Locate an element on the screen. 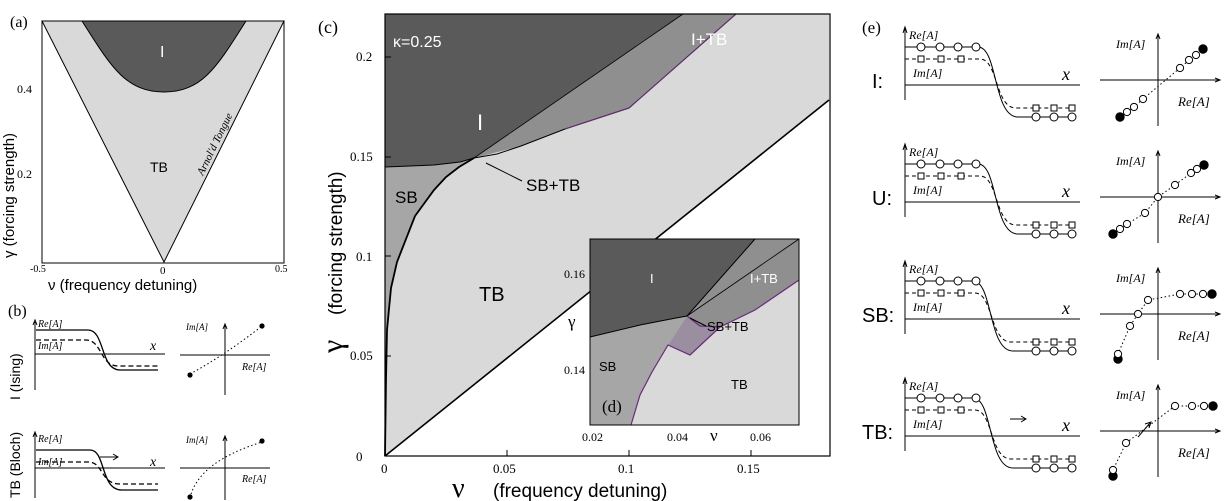 Image resolution: width=1230 pixels, height=501 pixels. panel-e-row-1: I: Re[A] Im[A] x Im[A] Re[A] is located at coordinates (1047, 75).